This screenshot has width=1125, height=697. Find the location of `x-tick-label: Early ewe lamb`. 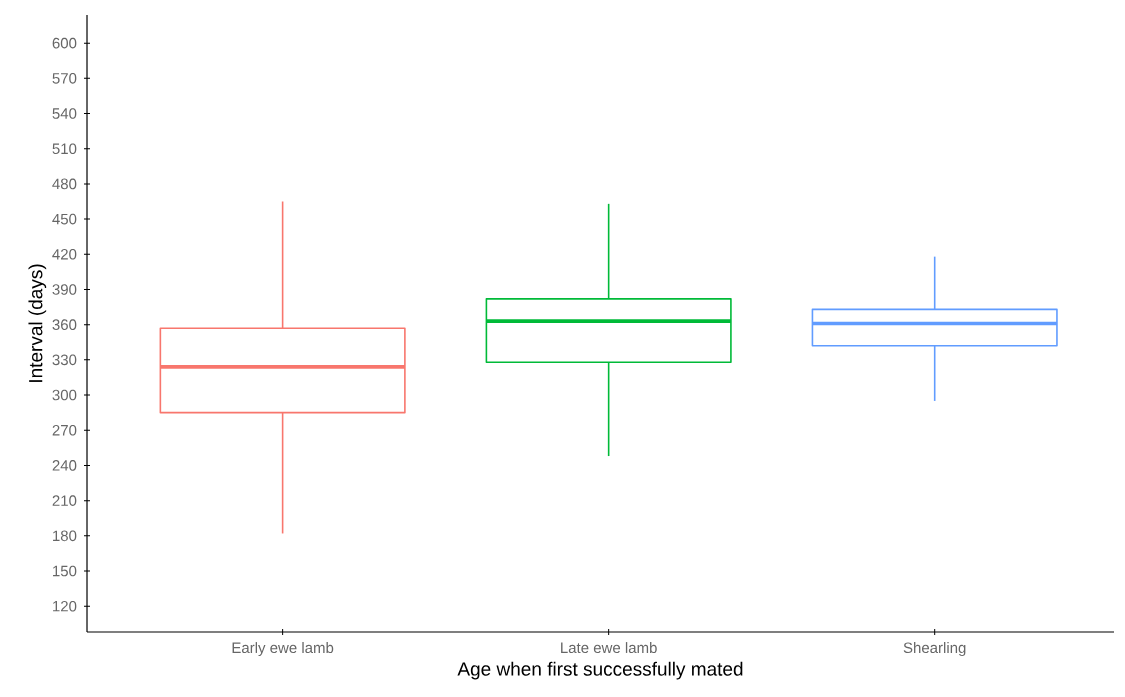

x-tick-label: Early ewe lamb is located at coordinates (283, 649).